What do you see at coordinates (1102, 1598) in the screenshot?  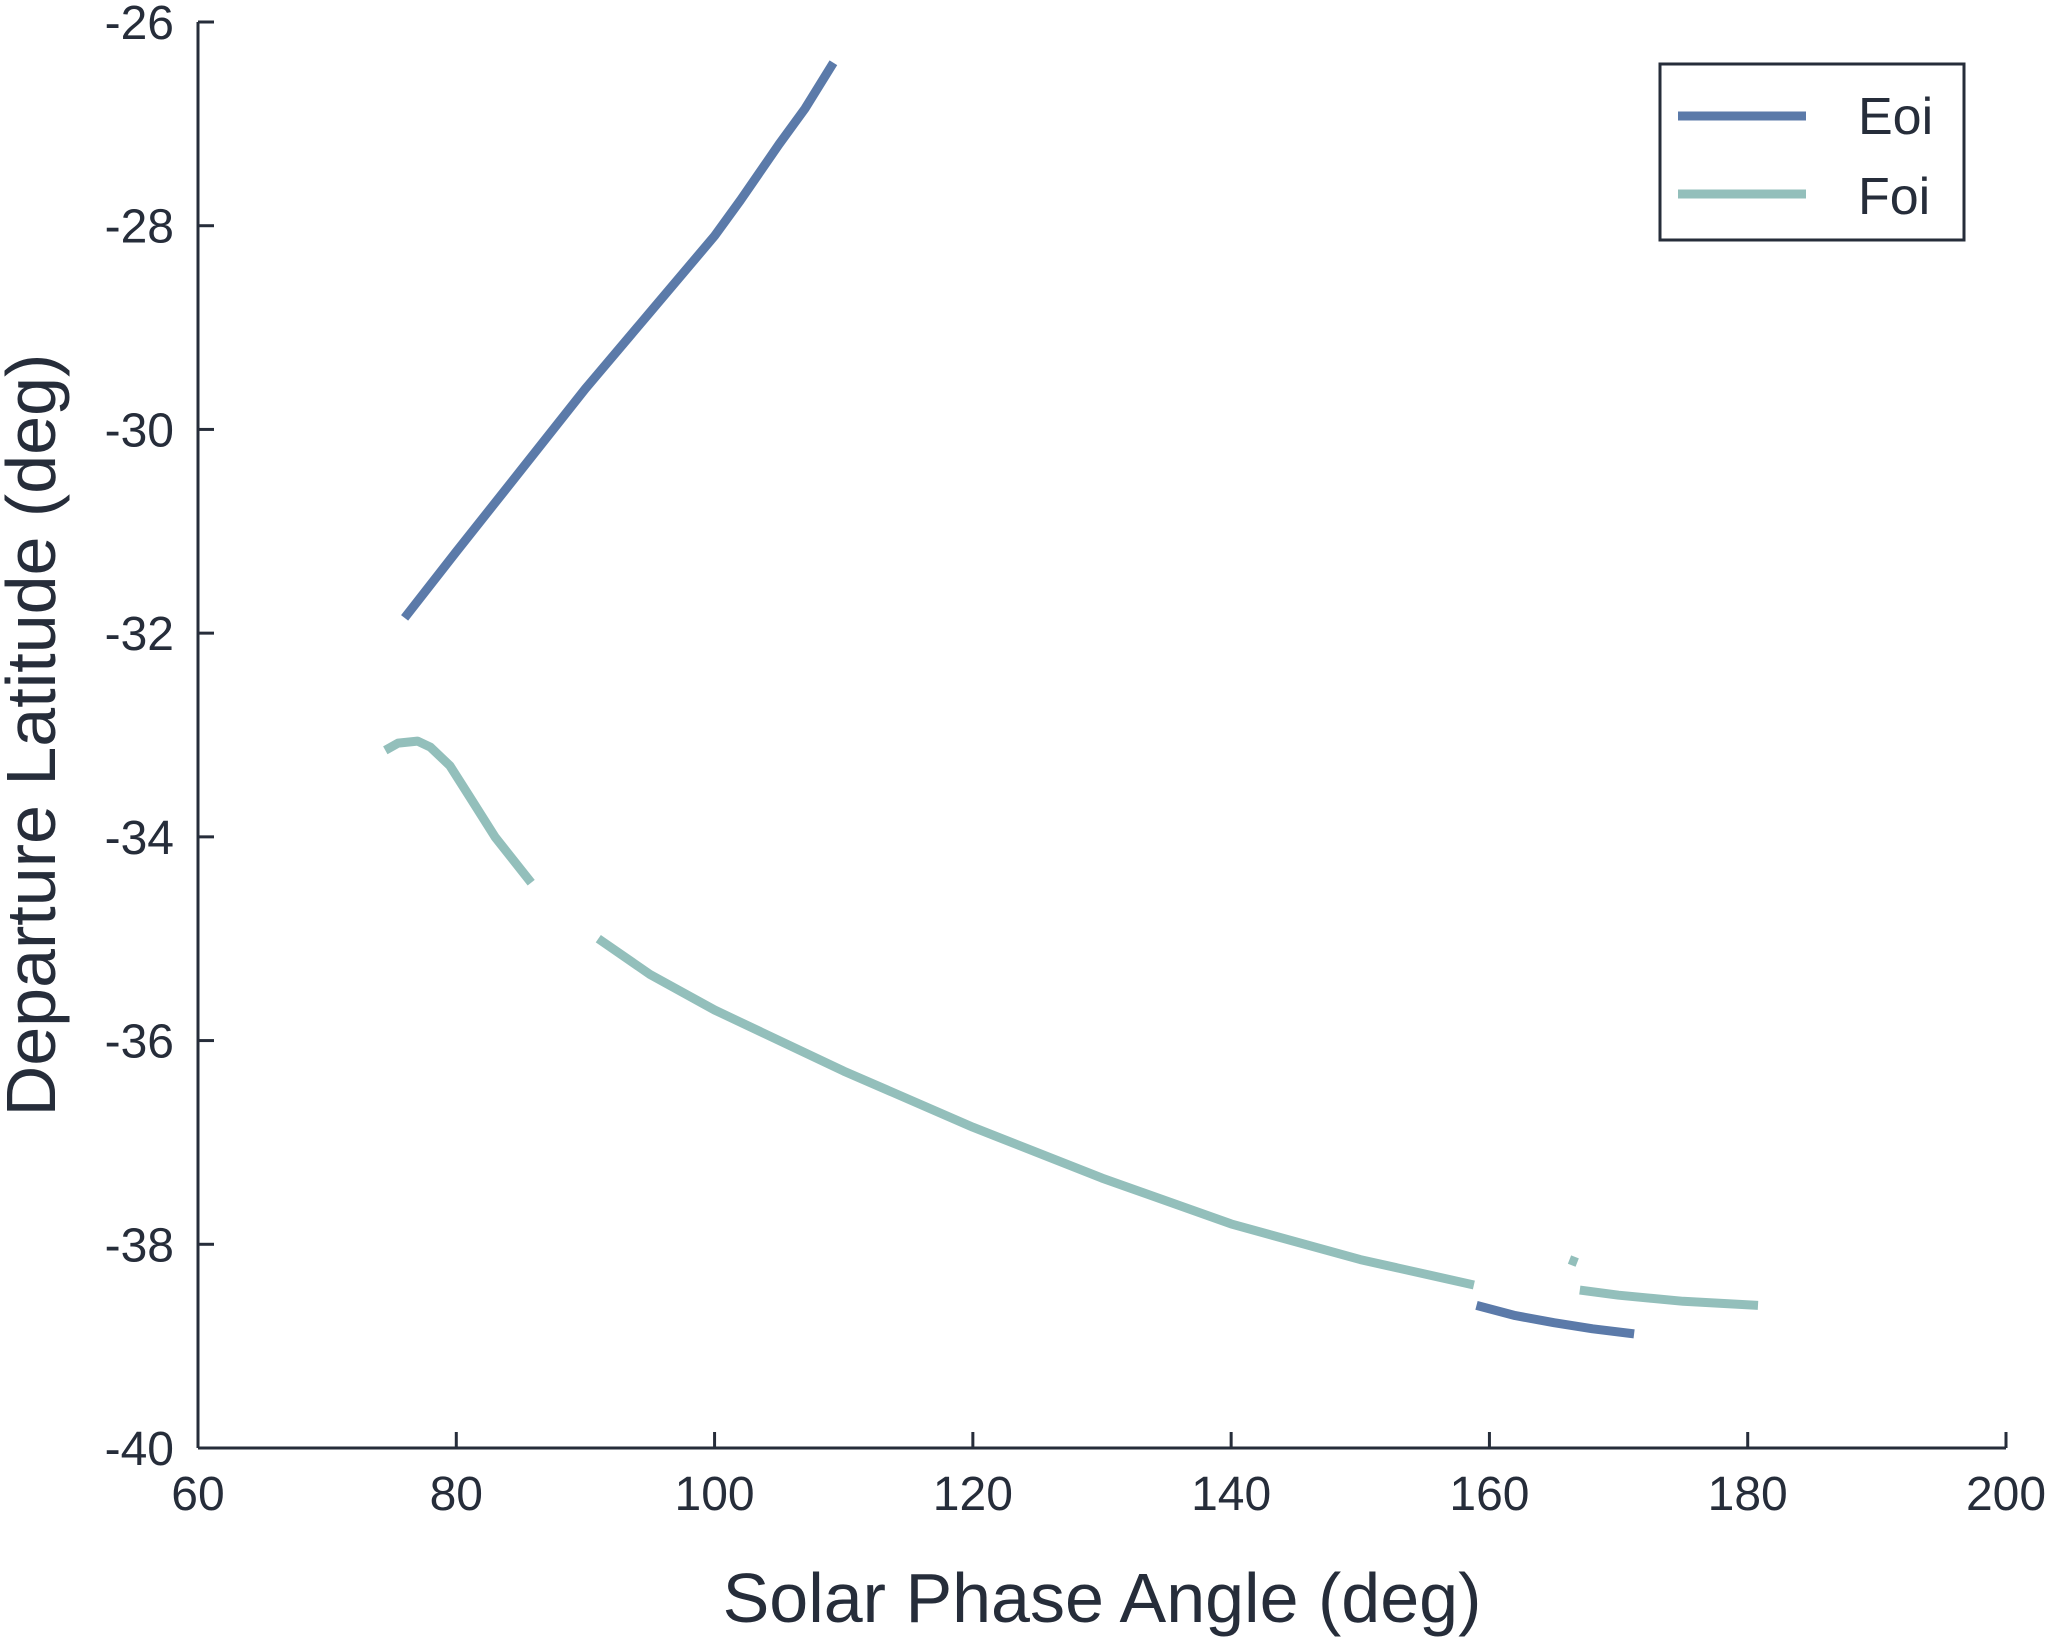 I see `x-axis-title: Solar Phase Angle (deg)` at bounding box center [1102, 1598].